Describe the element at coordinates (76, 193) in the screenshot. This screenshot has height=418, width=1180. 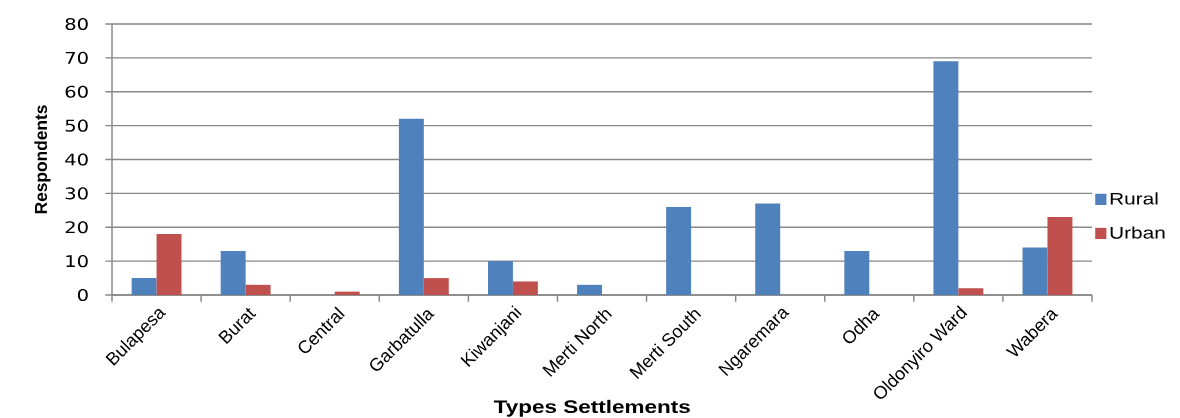
I see `y-tick-label: 30` at that location.